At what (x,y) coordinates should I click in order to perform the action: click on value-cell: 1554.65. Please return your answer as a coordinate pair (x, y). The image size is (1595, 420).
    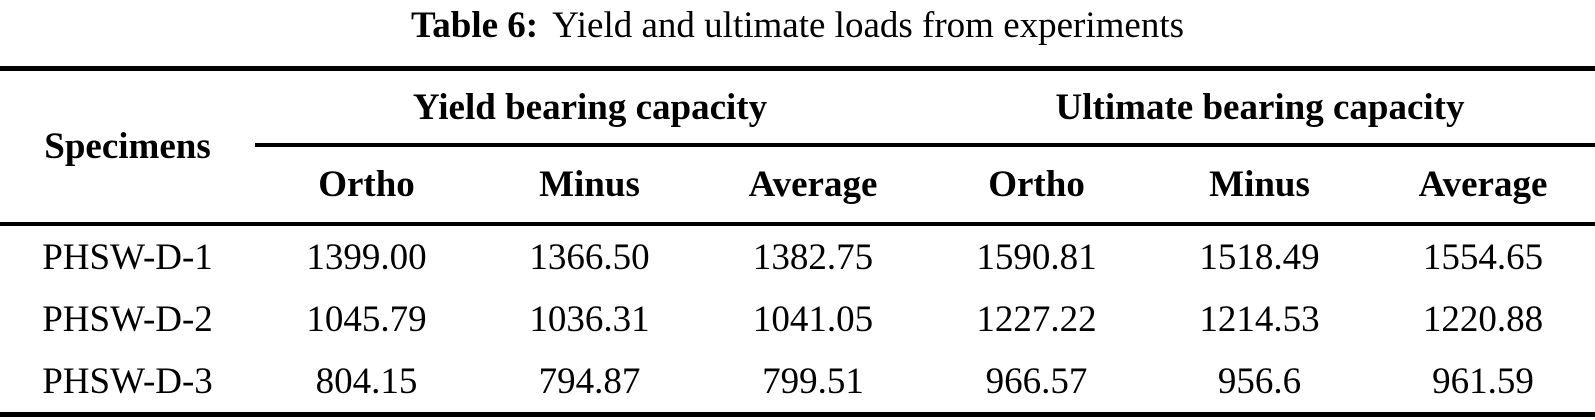
    Looking at the image, I should click on (1483, 257).